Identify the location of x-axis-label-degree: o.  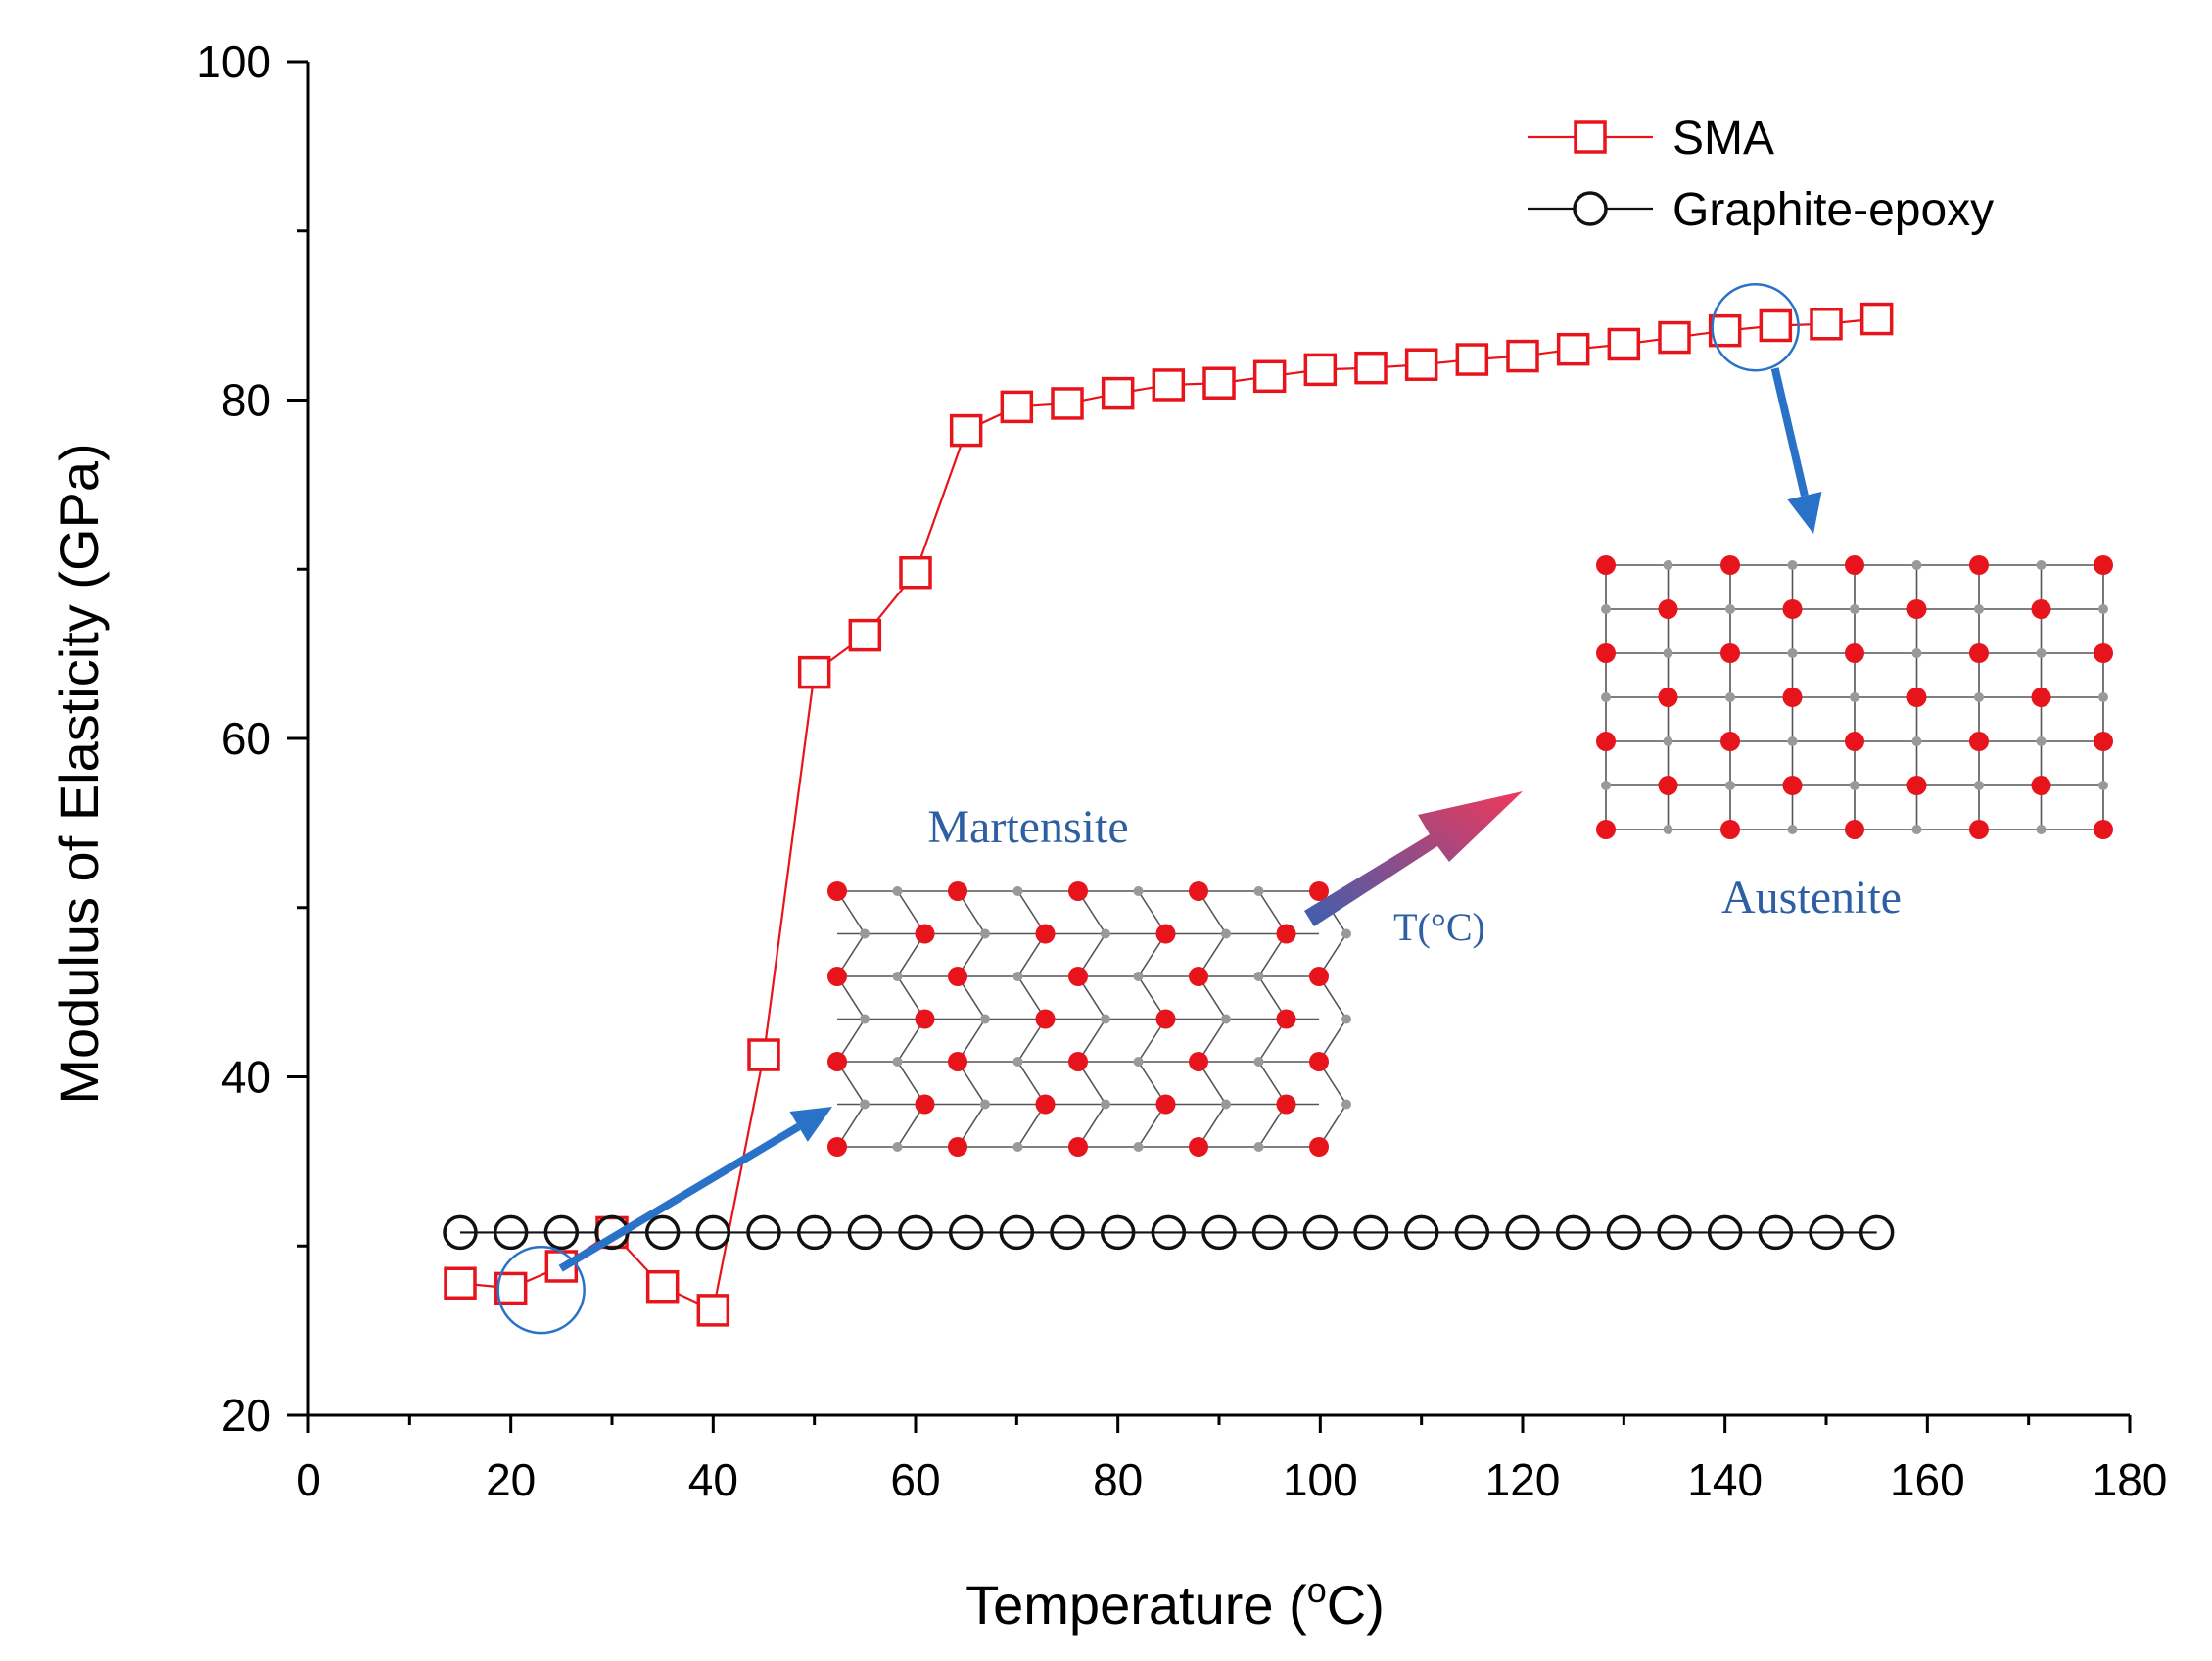
(1317, 1590).